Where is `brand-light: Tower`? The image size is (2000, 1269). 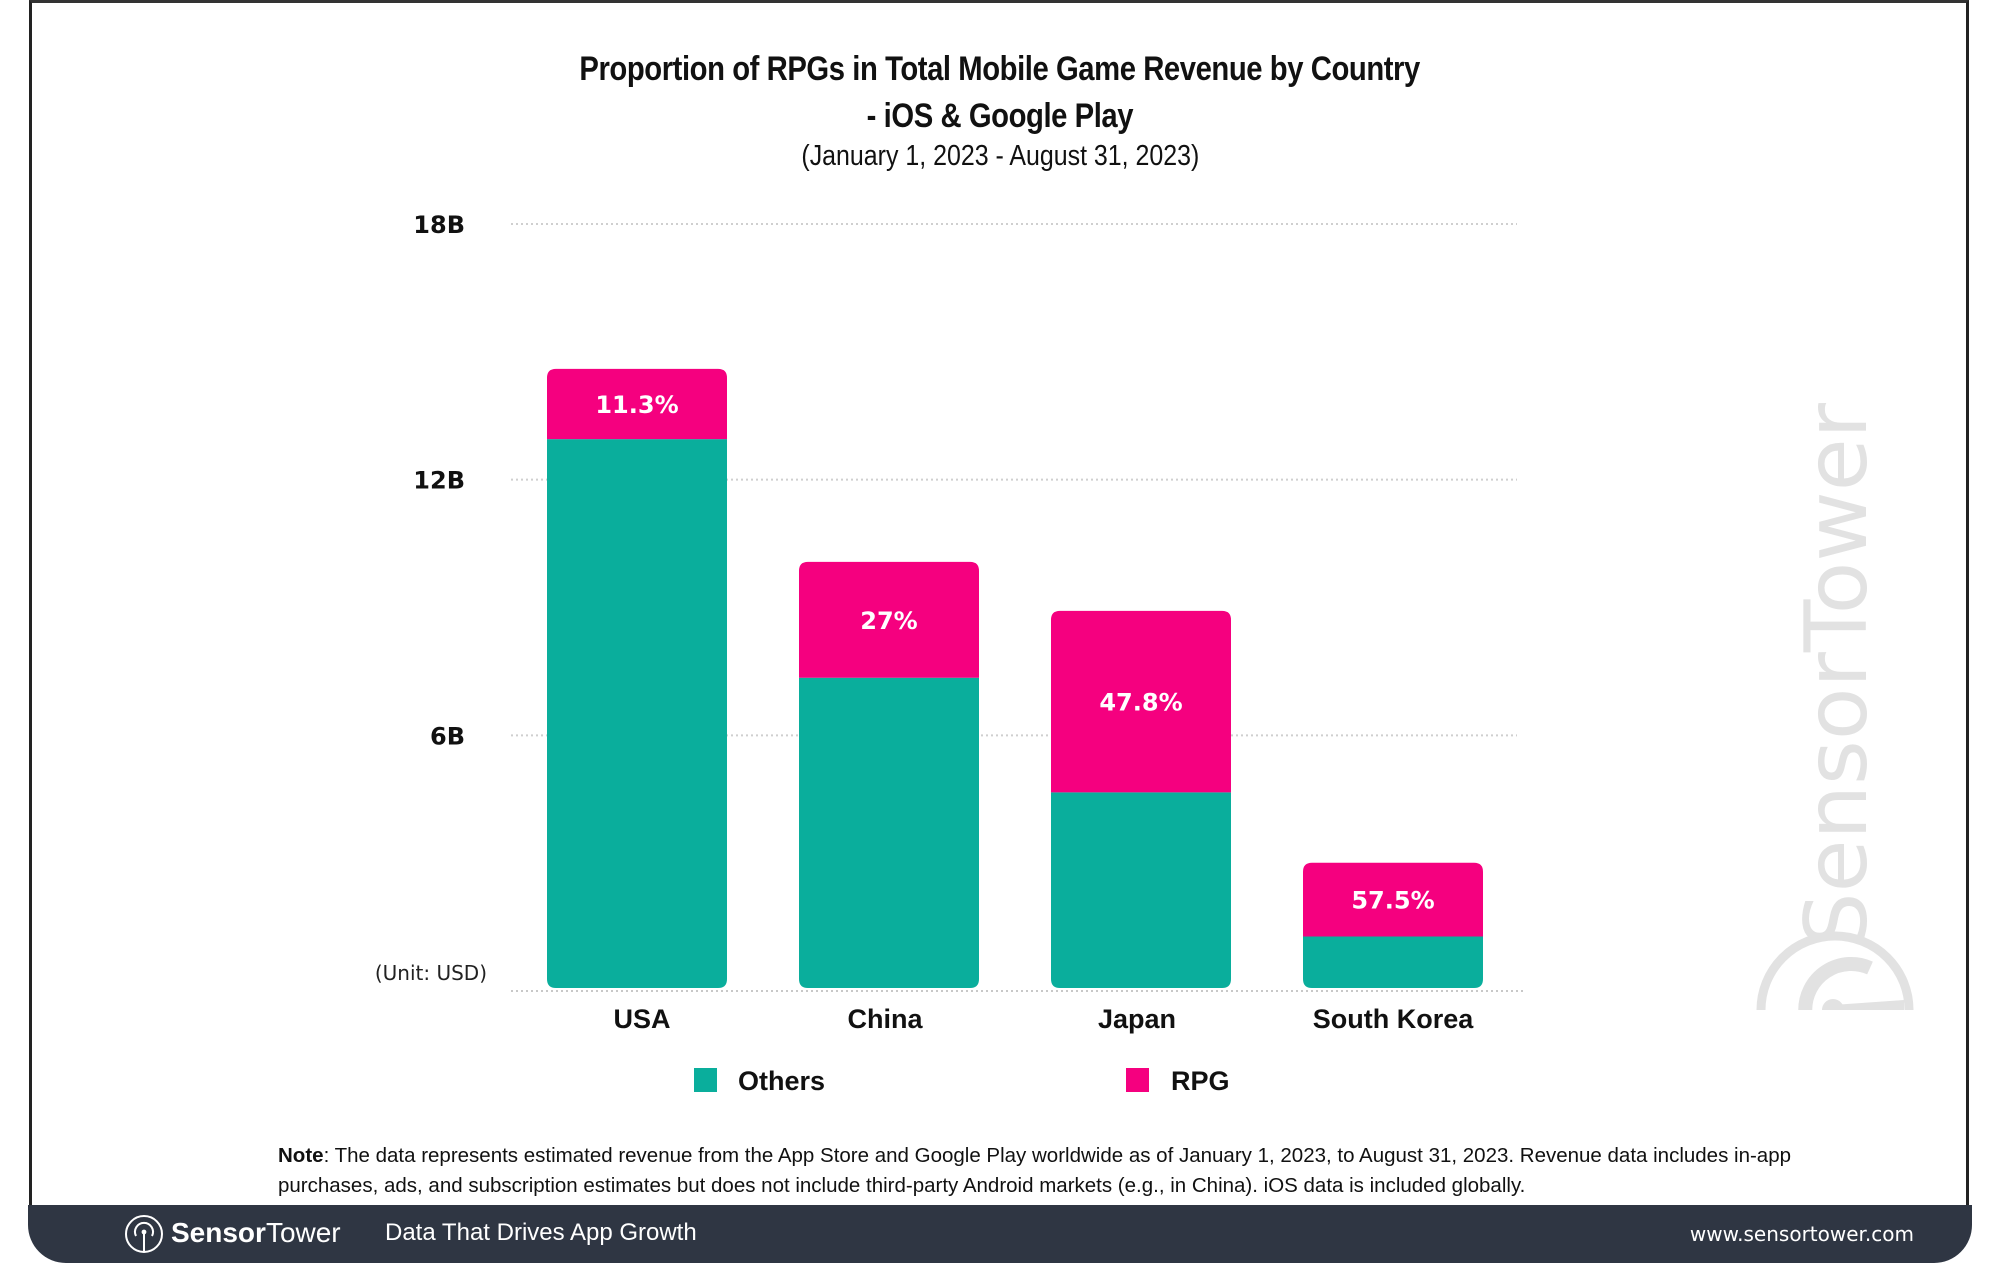 brand-light: Tower is located at coordinates (303, 1232).